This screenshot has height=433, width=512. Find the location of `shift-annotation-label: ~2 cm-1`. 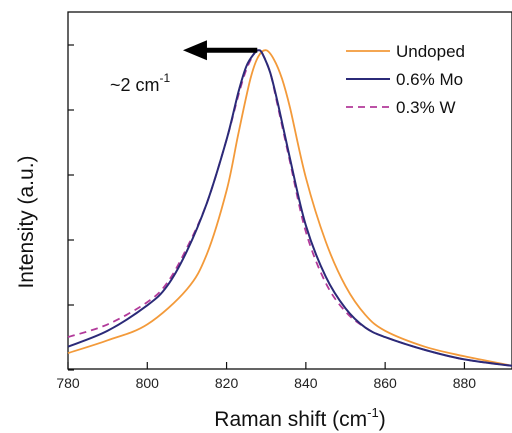

shift-annotation-label: ~2 cm-1 is located at coordinates (140, 83).